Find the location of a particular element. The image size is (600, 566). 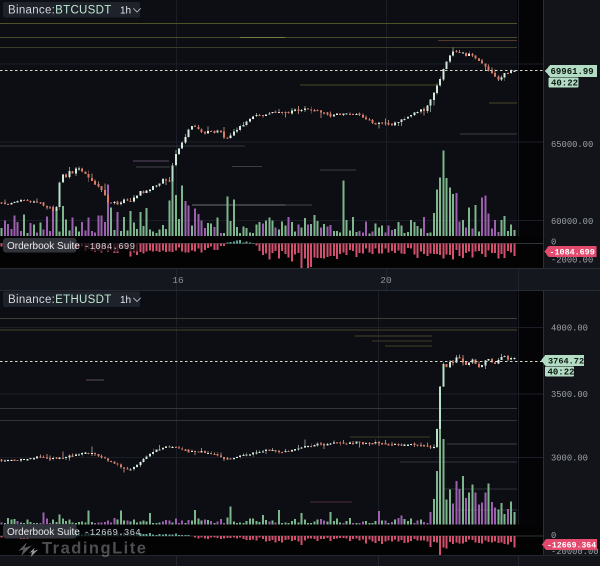

svg-text: -20000.00 is located at coordinates (575, 552).